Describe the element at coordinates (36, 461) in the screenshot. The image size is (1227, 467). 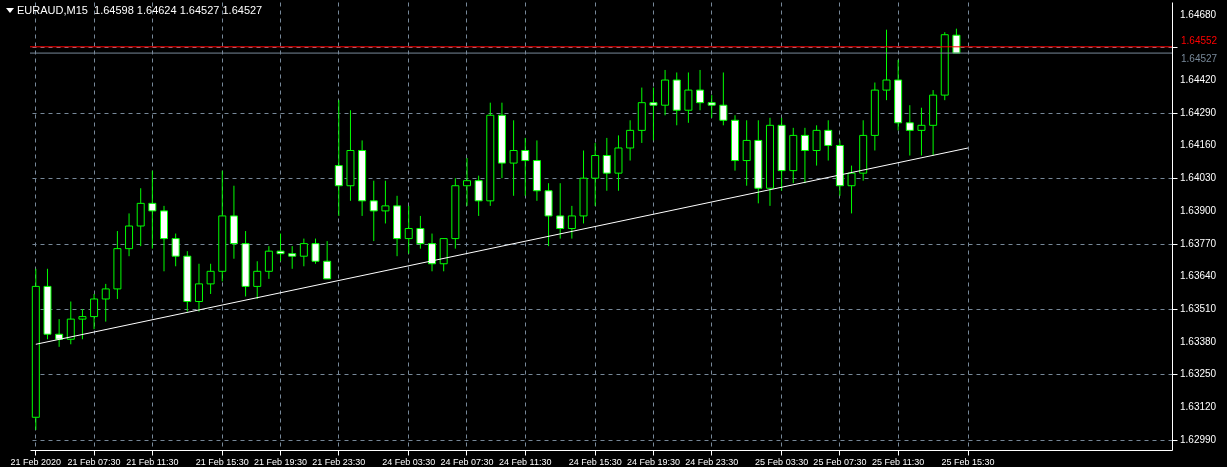
I see `x-tick-label: 21 Feb 2020` at that location.